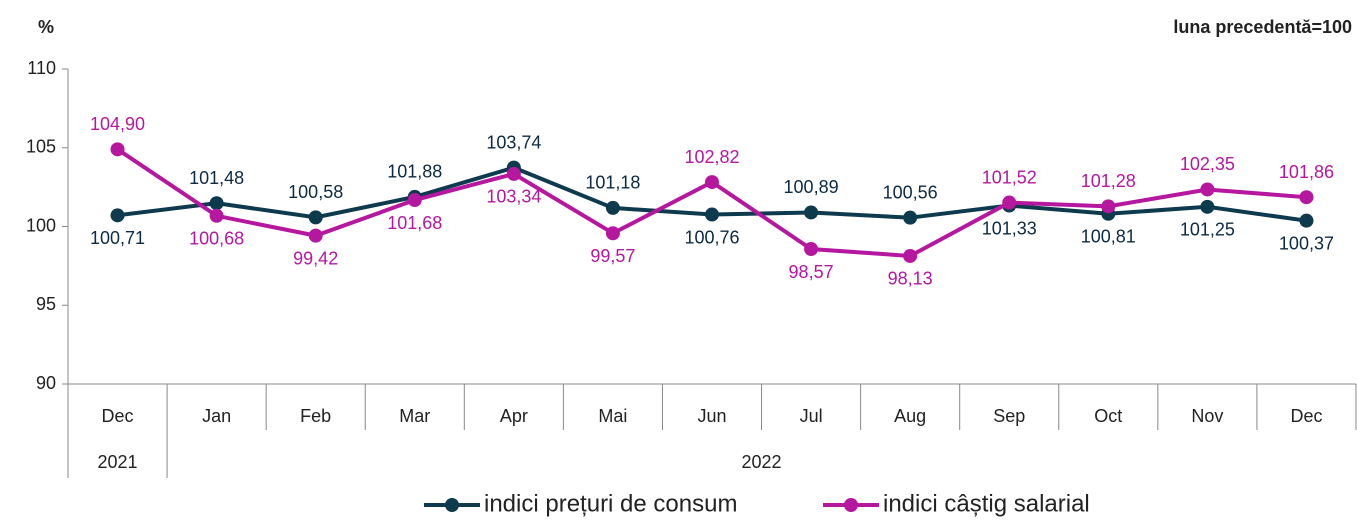 This screenshot has height=521, width=1357. Describe the element at coordinates (41, 225) in the screenshot. I see `y-tick-label: 100` at that location.